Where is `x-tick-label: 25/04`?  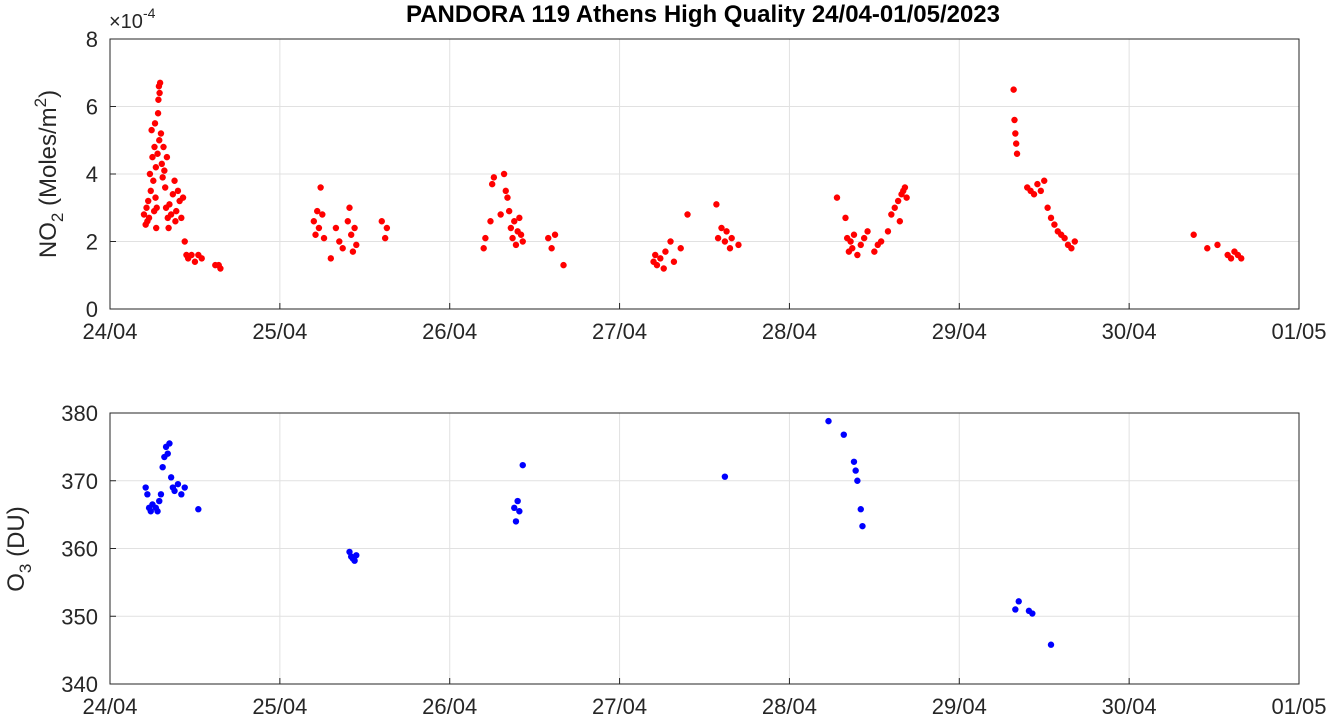 x-tick-label: 25/04 is located at coordinates (279, 331).